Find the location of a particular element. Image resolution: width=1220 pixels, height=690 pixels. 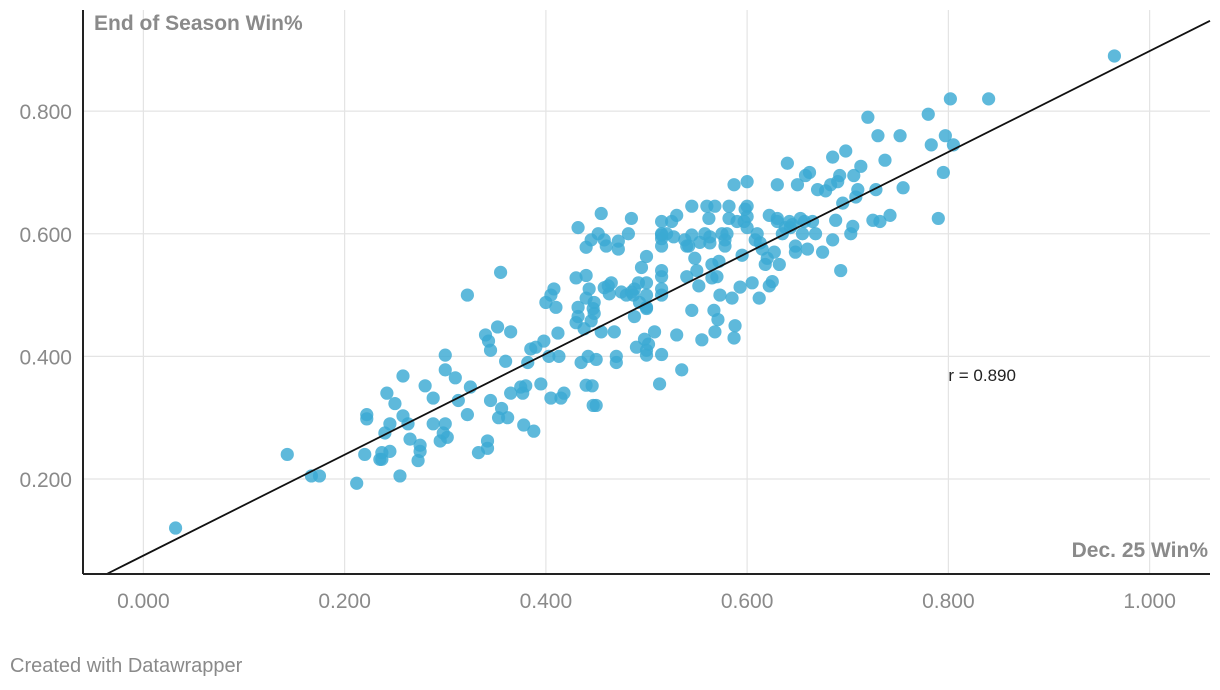

correlation-annotation: r = 0.890 is located at coordinates (982, 375).